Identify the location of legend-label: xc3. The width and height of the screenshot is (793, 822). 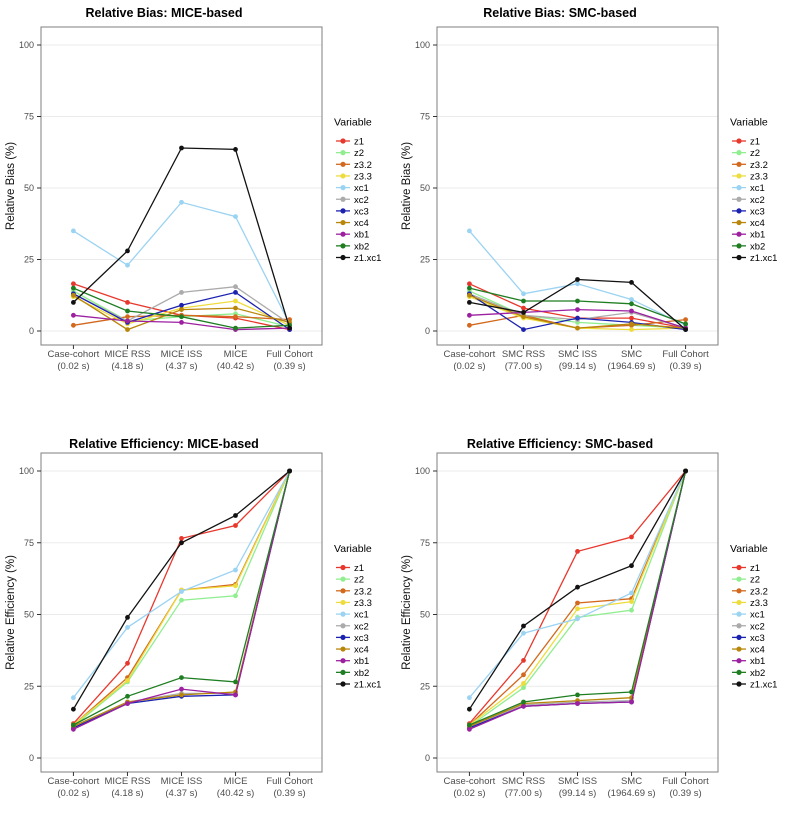
(361, 638).